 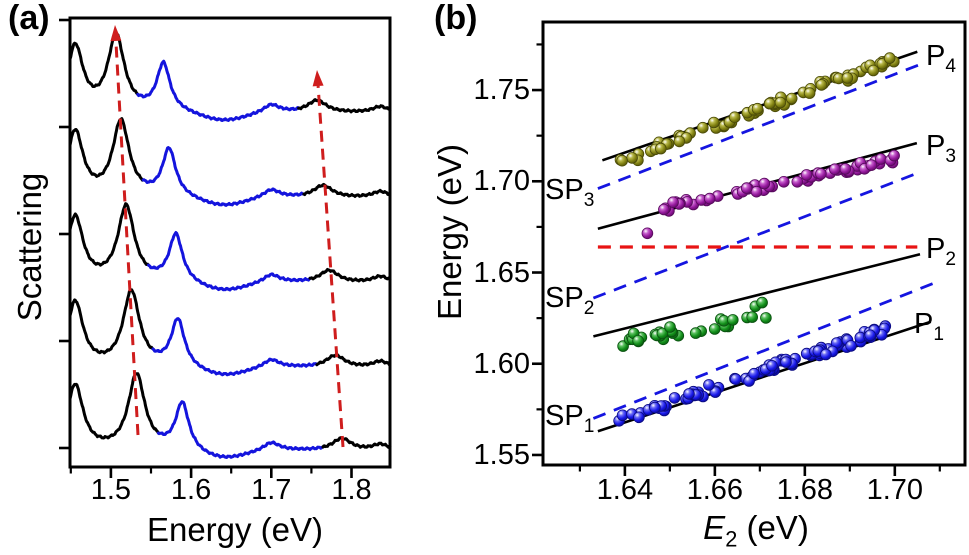 What do you see at coordinates (350, 275) in the screenshot?
I see `spectrum-curve-3-black-right` at bounding box center [350, 275].